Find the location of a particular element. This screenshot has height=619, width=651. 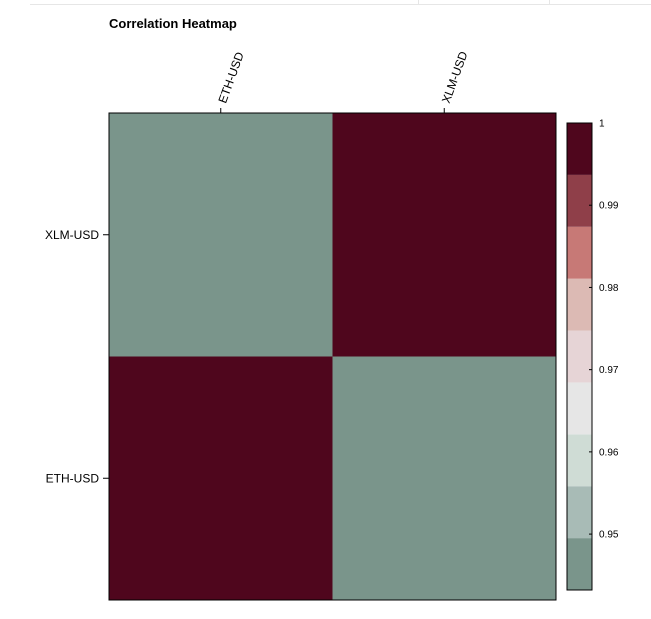

heatmap-cell-xlm-usd-eth-usd is located at coordinates (221, 235).